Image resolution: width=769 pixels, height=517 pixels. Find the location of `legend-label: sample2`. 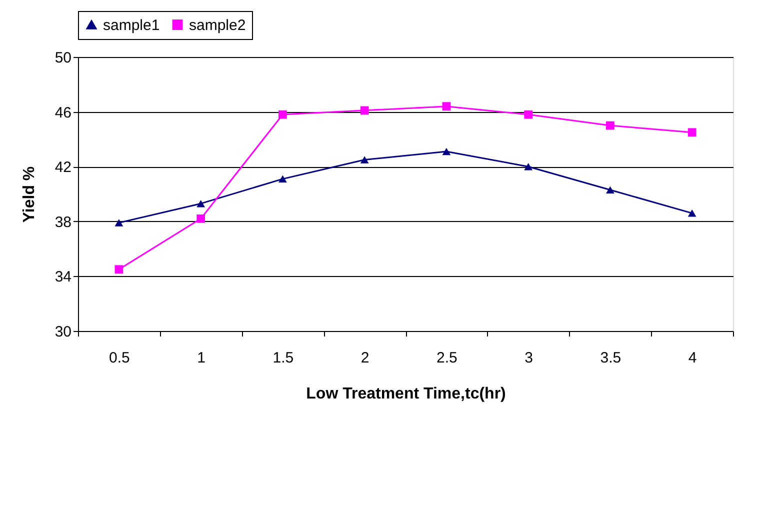

legend-label: sample2 is located at coordinates (217, 25).